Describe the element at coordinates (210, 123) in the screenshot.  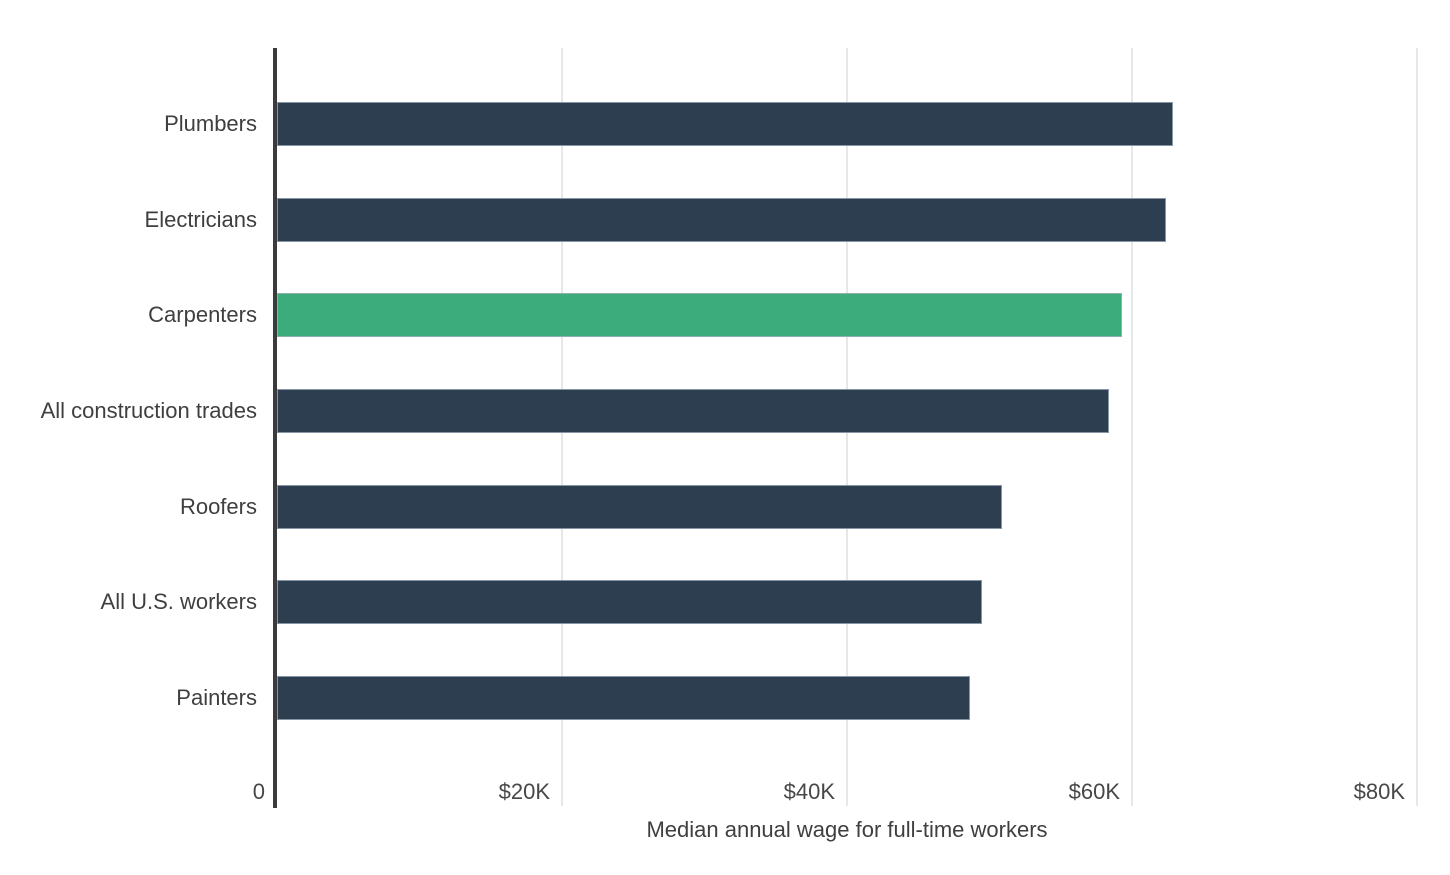
I see `category-label-plumbers: Plumbers` at that location.